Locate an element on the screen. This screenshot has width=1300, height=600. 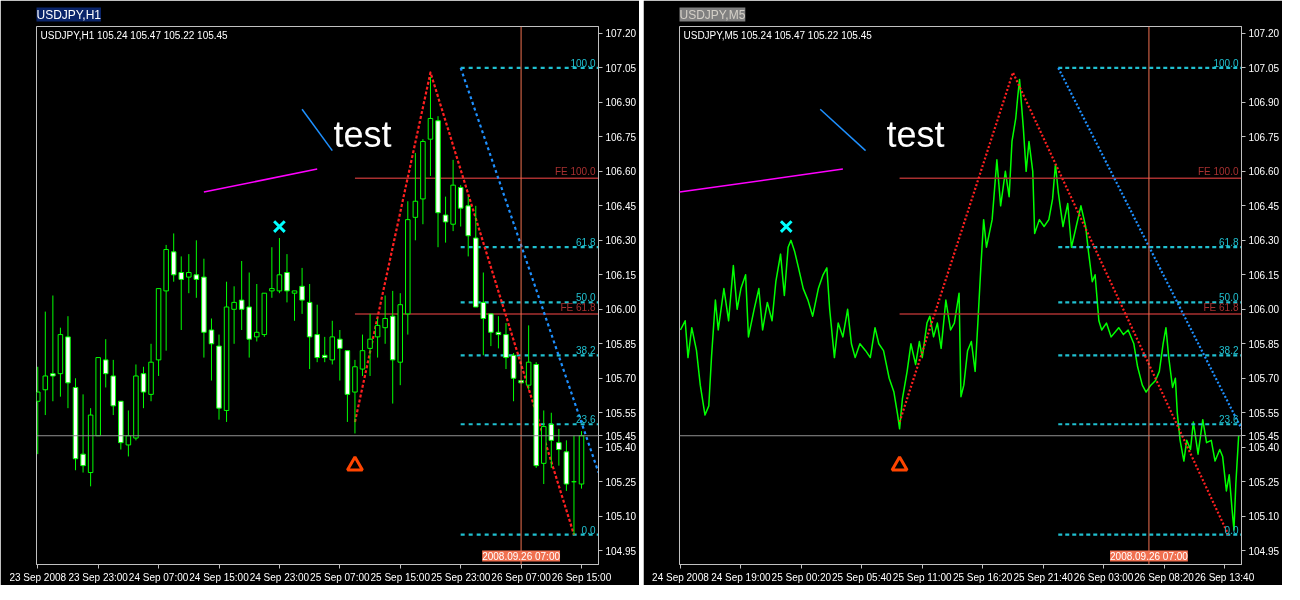
x-tick-label: 24 Sep 23:00 is located at coordinates (279, 577).